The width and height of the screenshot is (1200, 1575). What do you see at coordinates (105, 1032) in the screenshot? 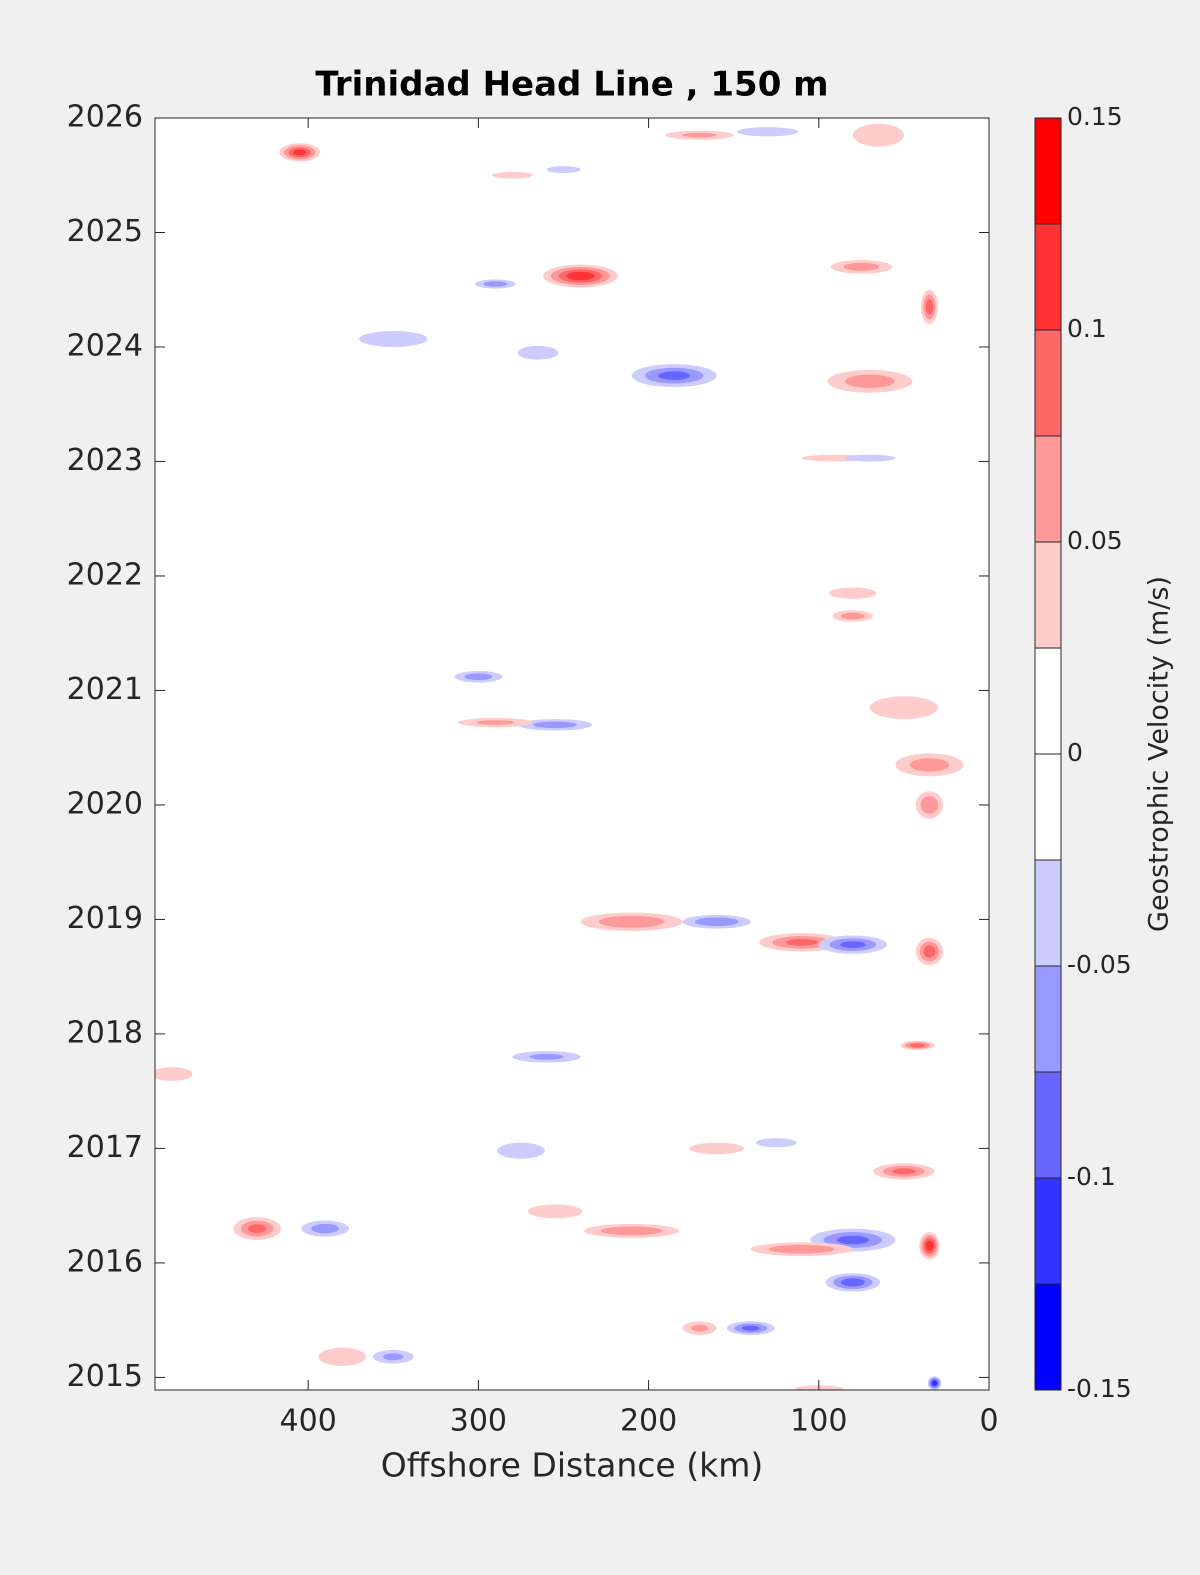
I see `y-tick-label: 2018` at bounding box center [105, 1032].